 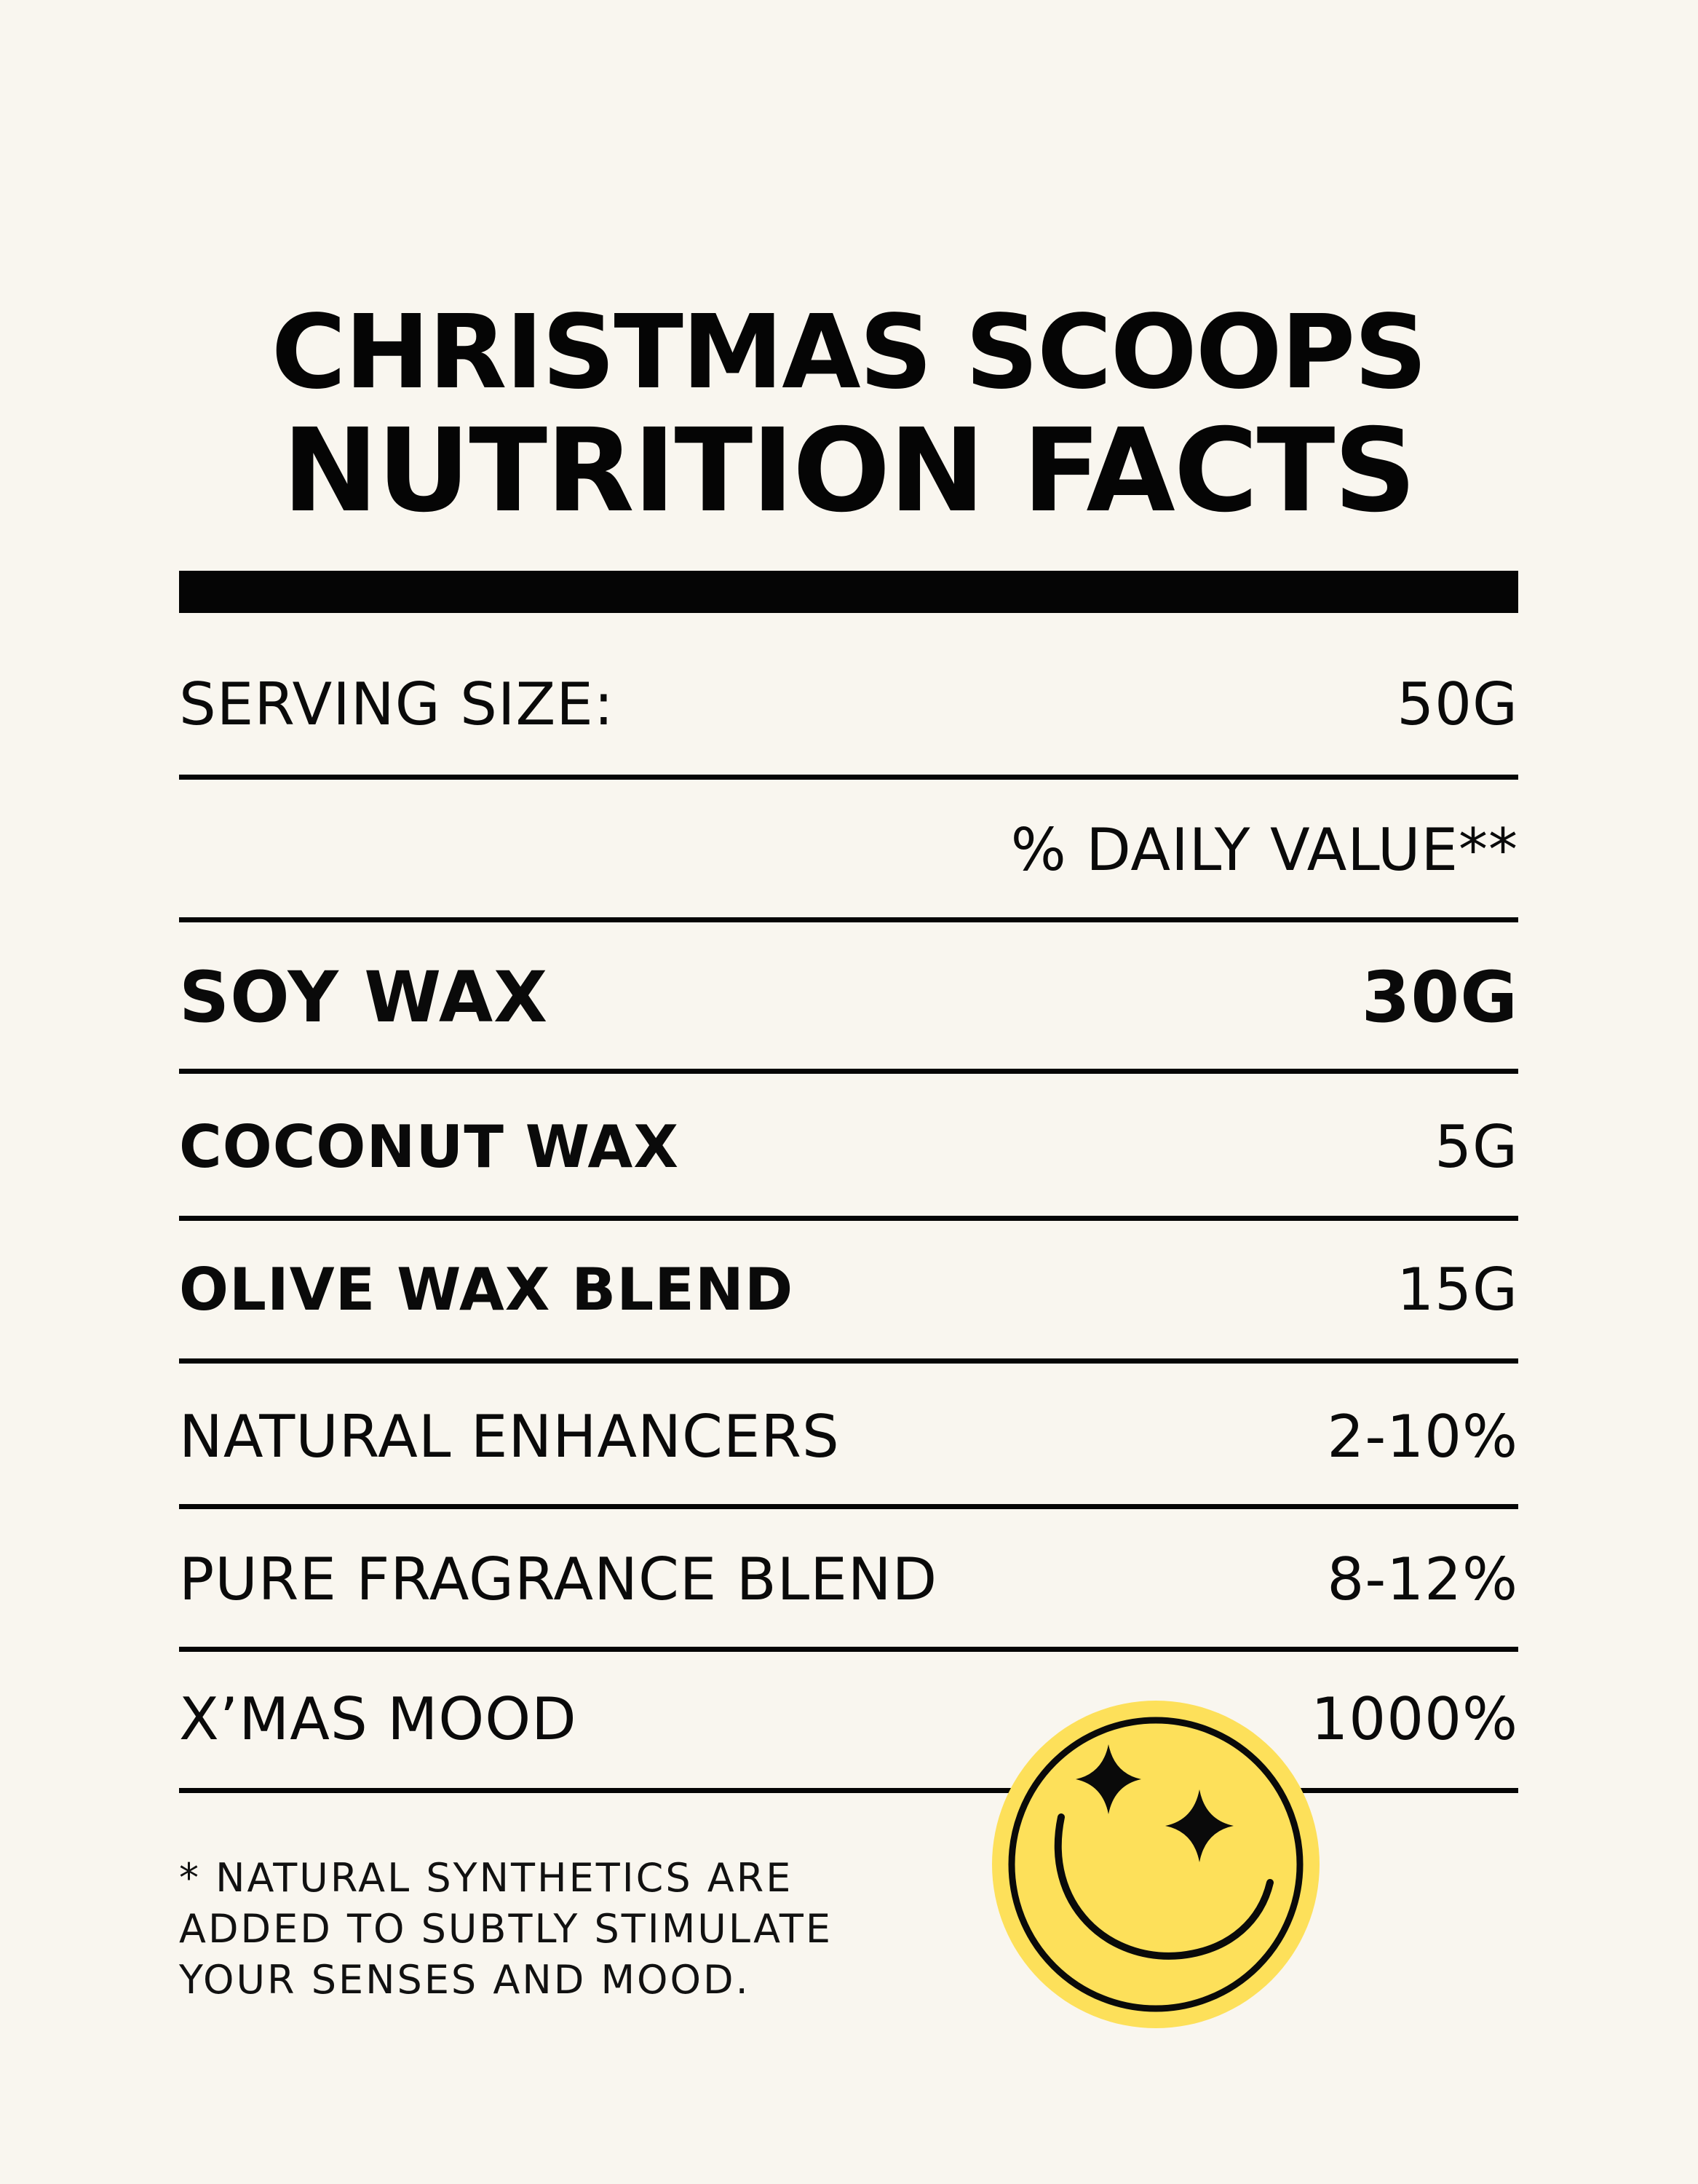 I want to click on nutrient-name: SOY WAX, so click(x=364, y=997).